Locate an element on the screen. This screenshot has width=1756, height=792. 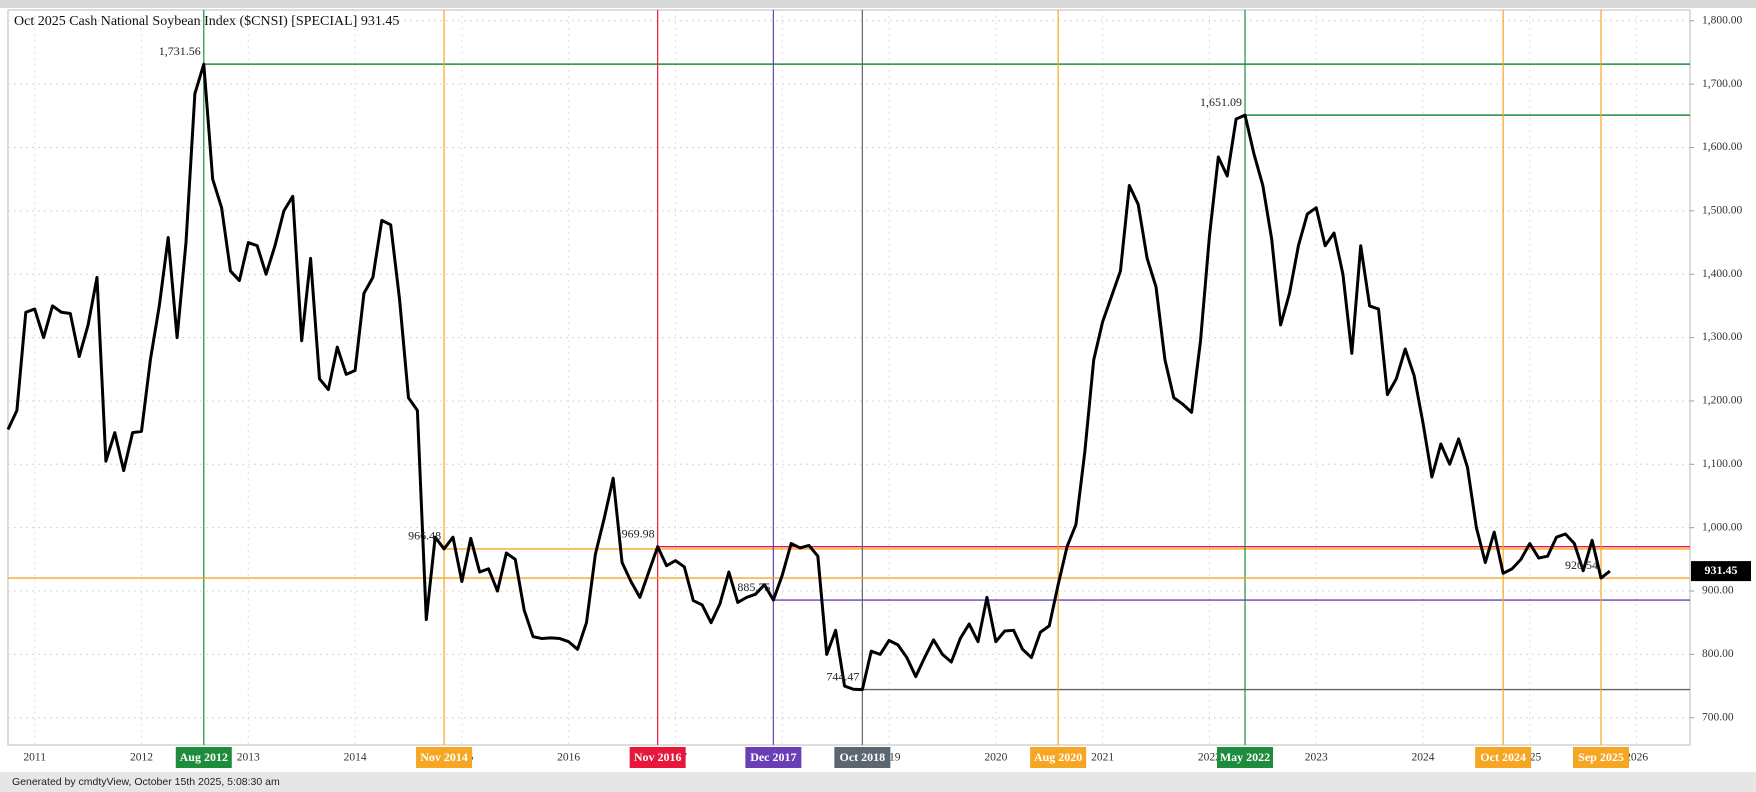
level-label: 885.75 is located at coordinates (753, 587).